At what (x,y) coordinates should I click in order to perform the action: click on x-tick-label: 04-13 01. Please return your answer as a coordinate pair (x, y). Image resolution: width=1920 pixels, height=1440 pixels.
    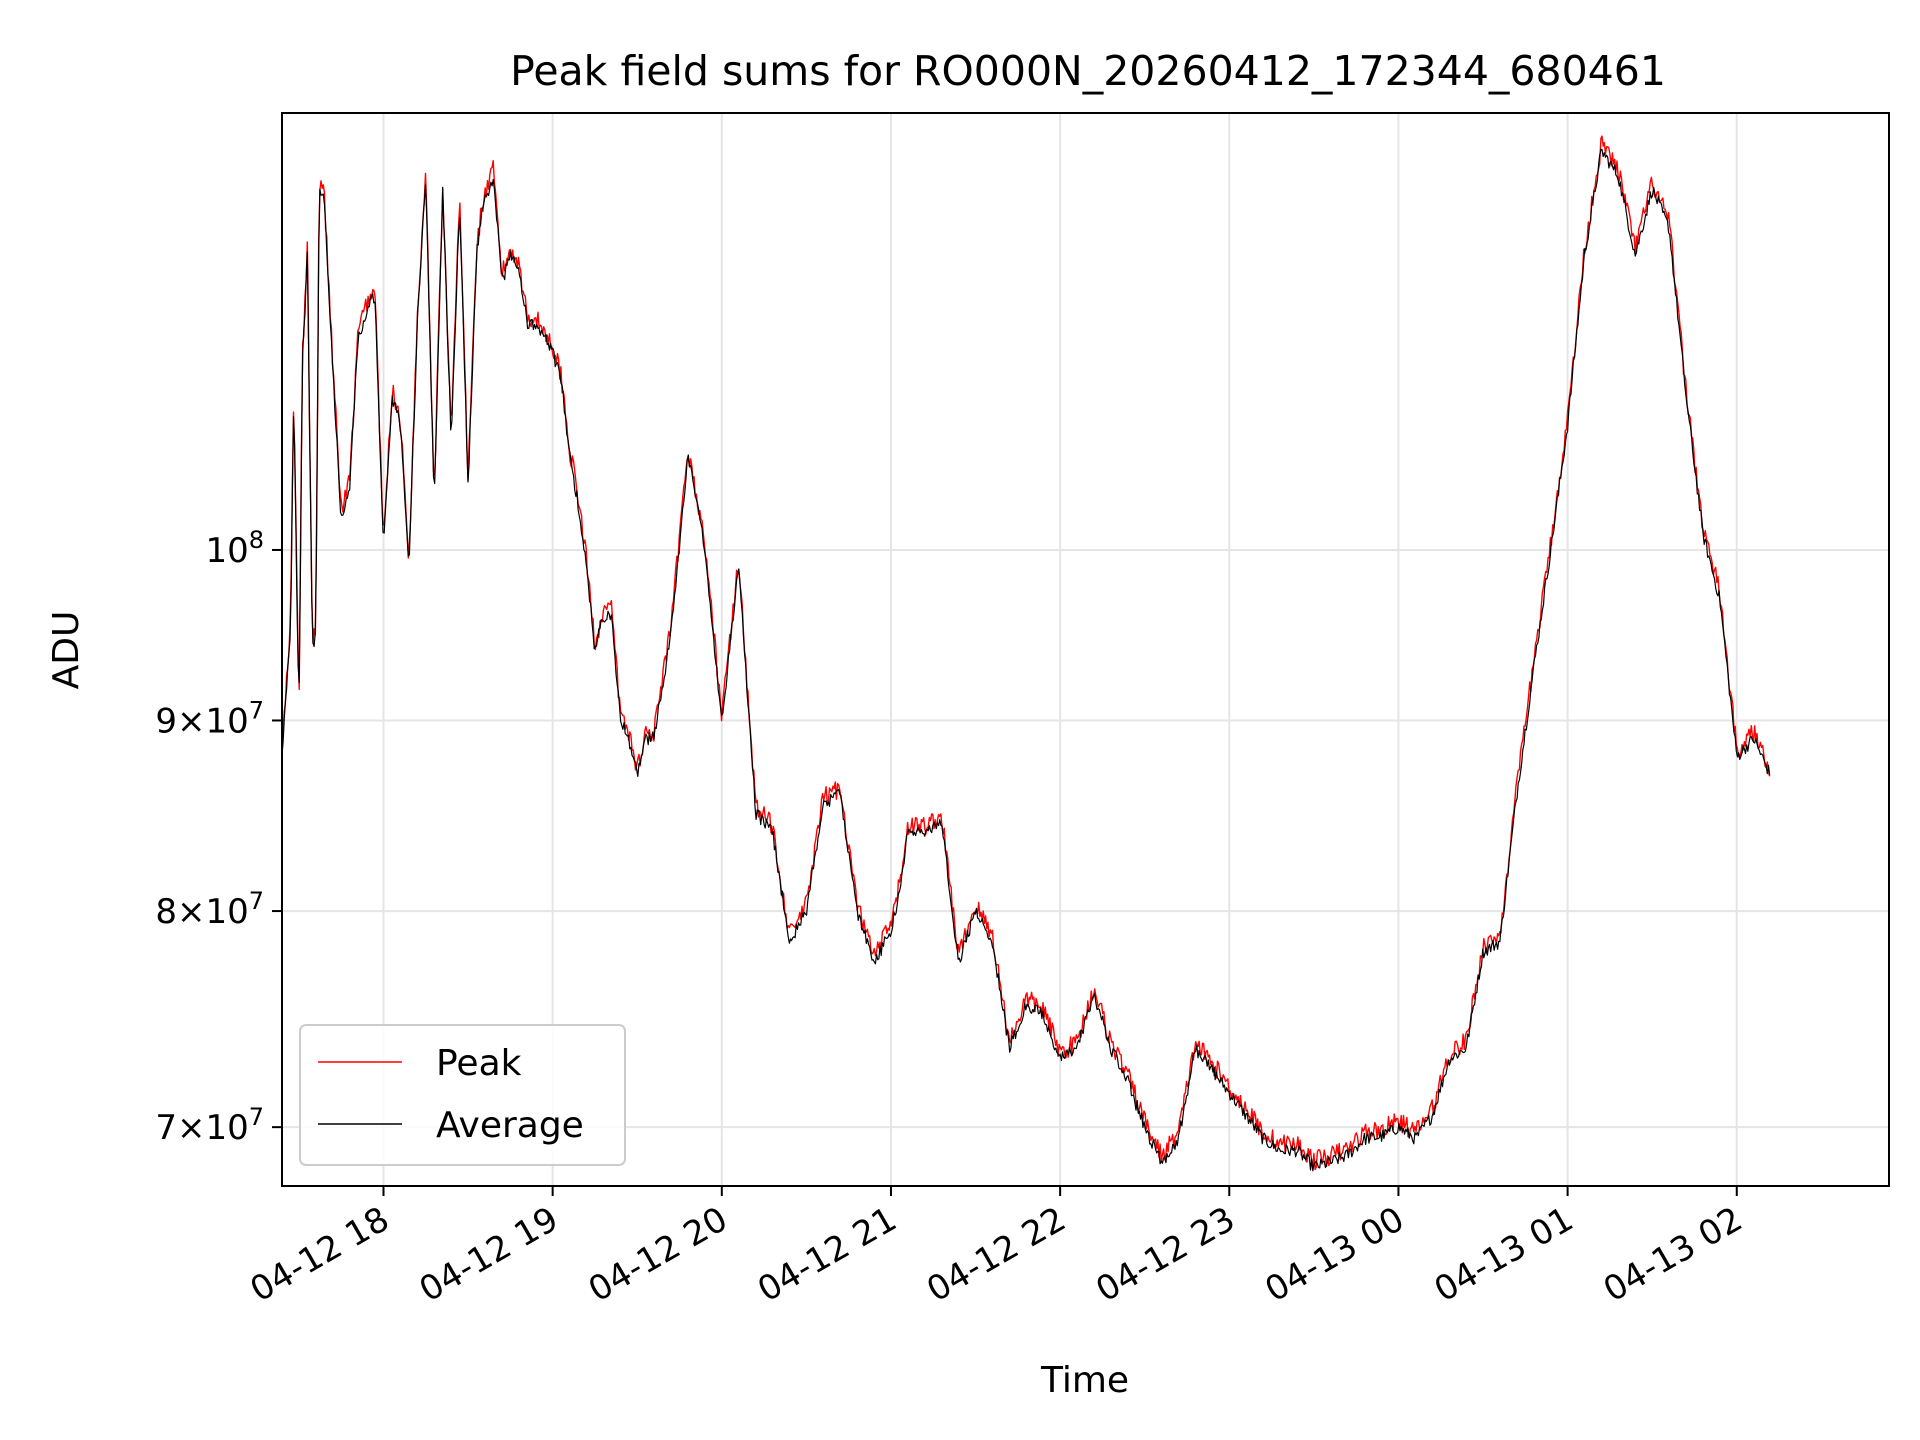
    Looking at the image, I should click on (1504, 1254).